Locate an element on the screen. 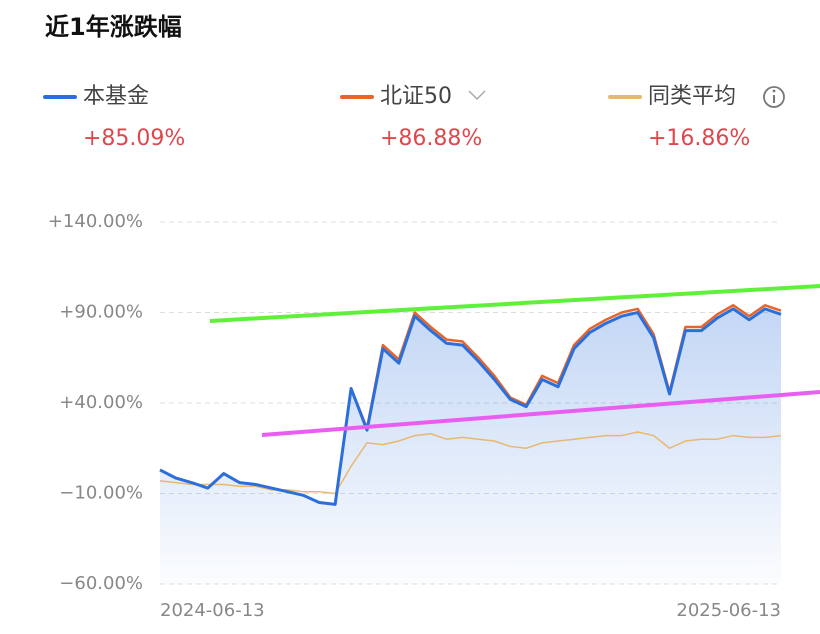  legend-return: +16.86% is located at coordinates (699, 138).